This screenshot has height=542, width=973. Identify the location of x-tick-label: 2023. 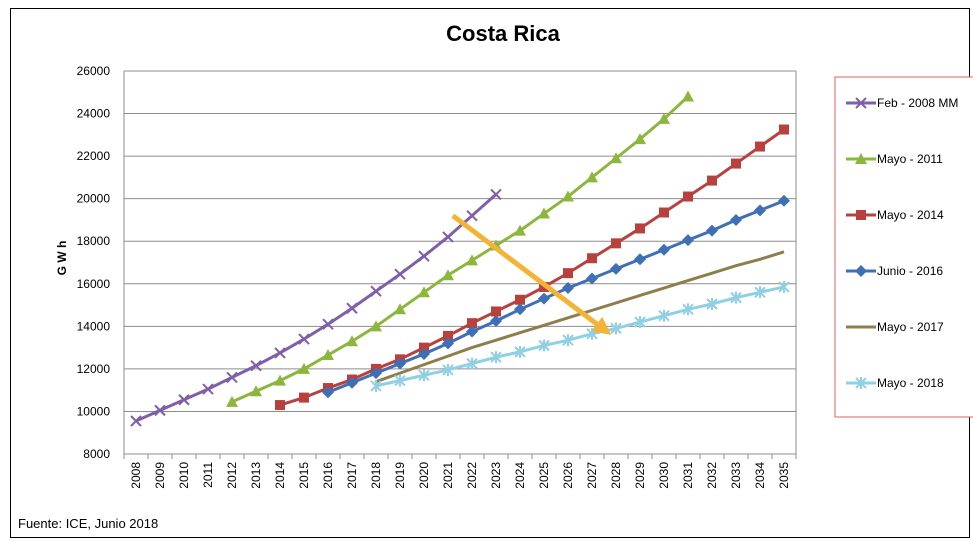
(496, 475).